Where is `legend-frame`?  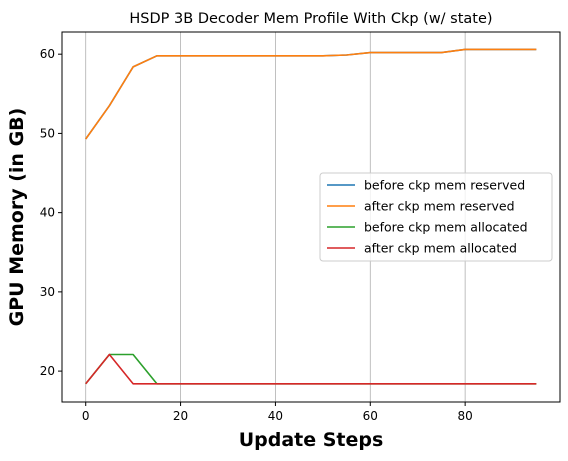
legend-frame is located at coordinates (436, 217).